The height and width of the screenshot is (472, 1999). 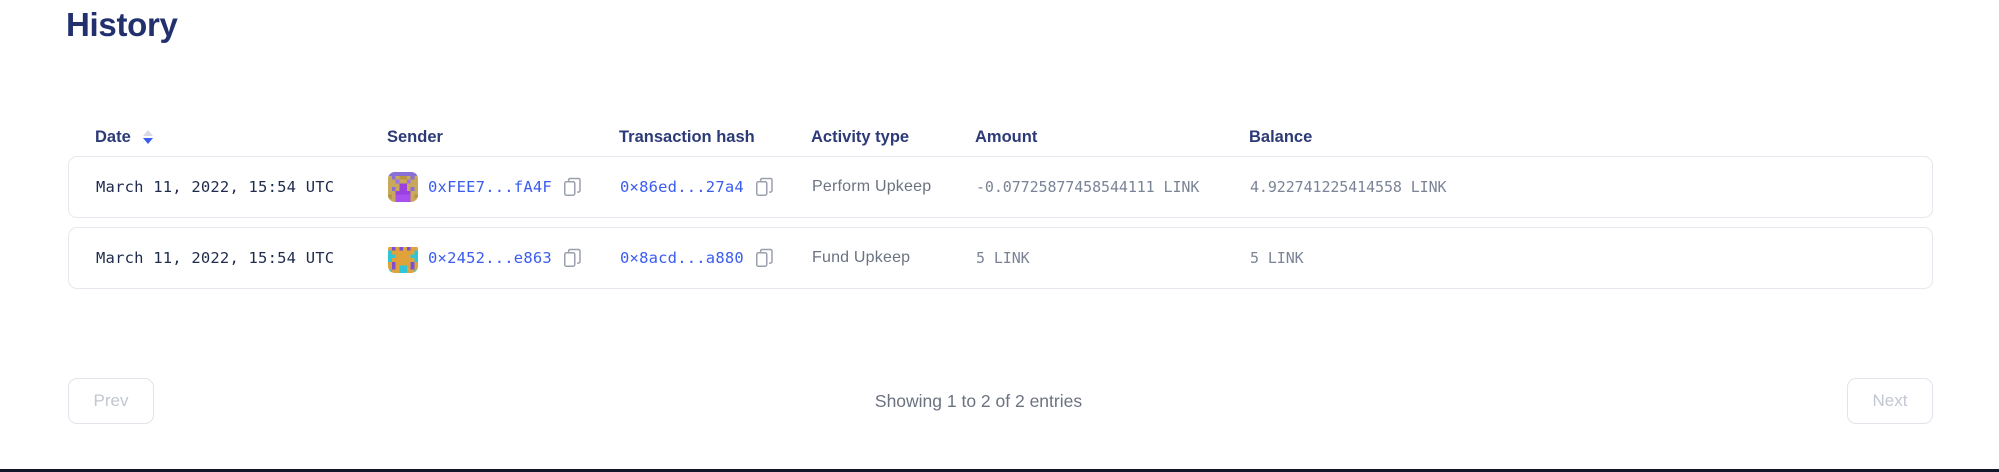 I want to click on identicon-orange-icon, so click(x=403, y=258).